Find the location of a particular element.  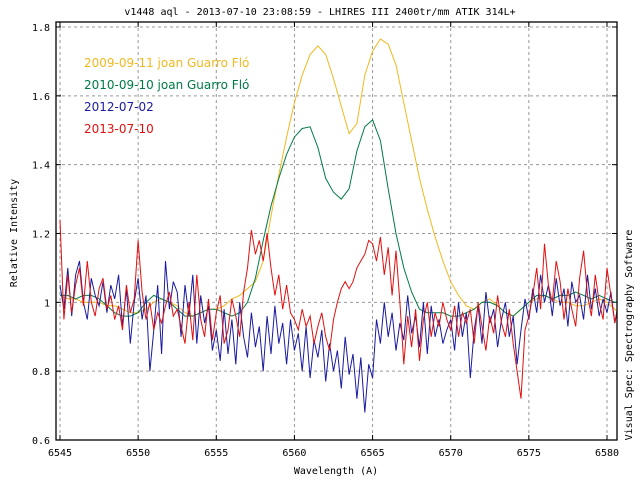

x-tick-label: 6575 is located at coordinates (529, 453).